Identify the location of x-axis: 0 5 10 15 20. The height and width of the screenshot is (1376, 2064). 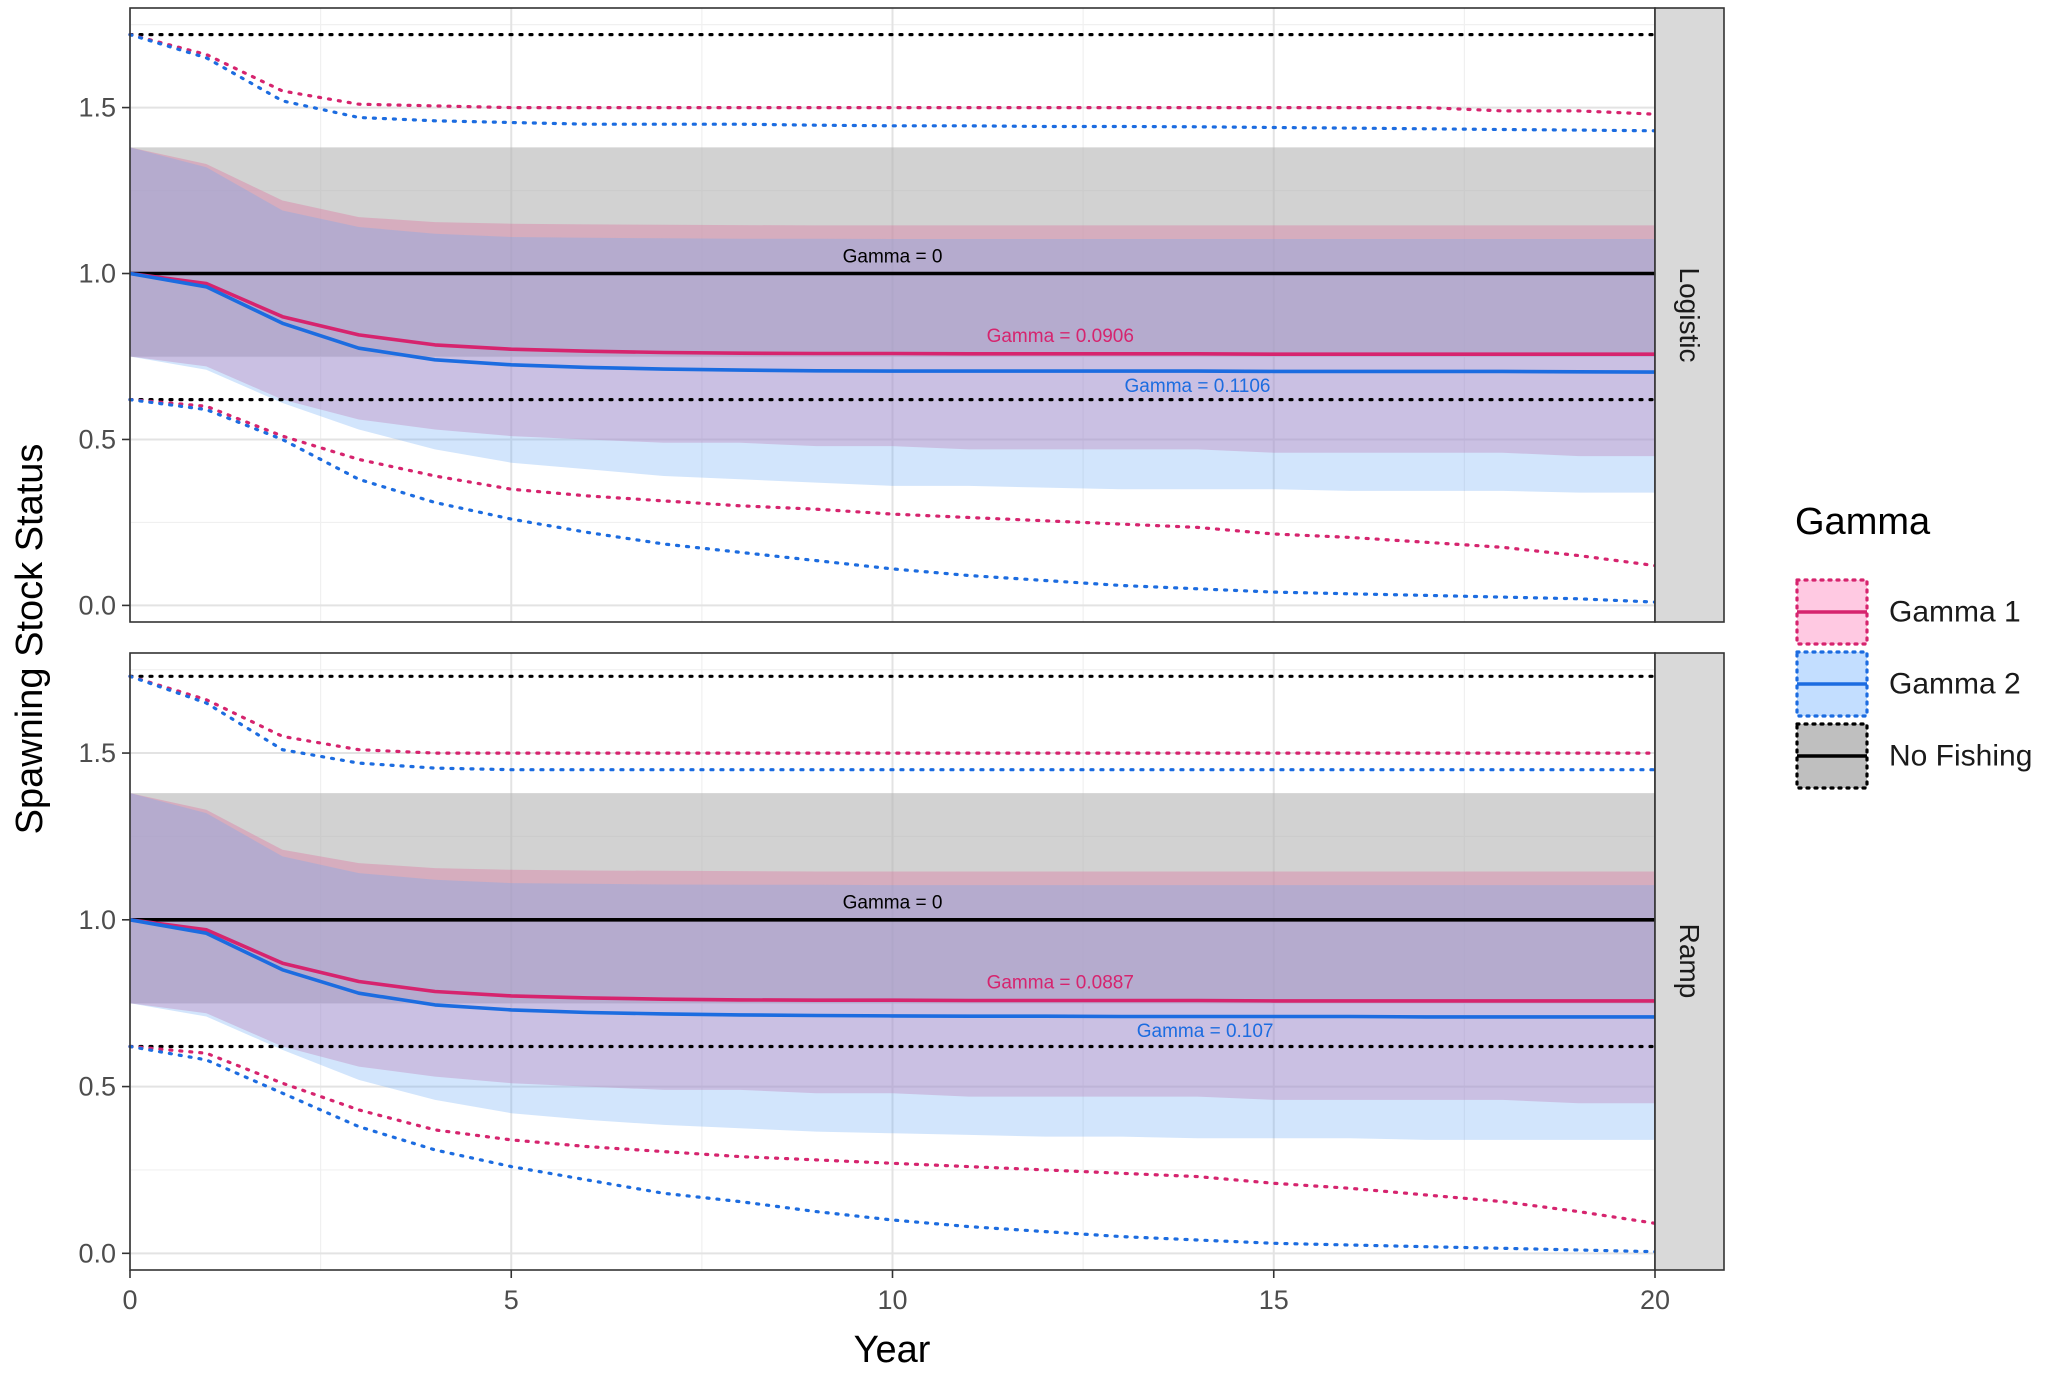
(896, 1292).